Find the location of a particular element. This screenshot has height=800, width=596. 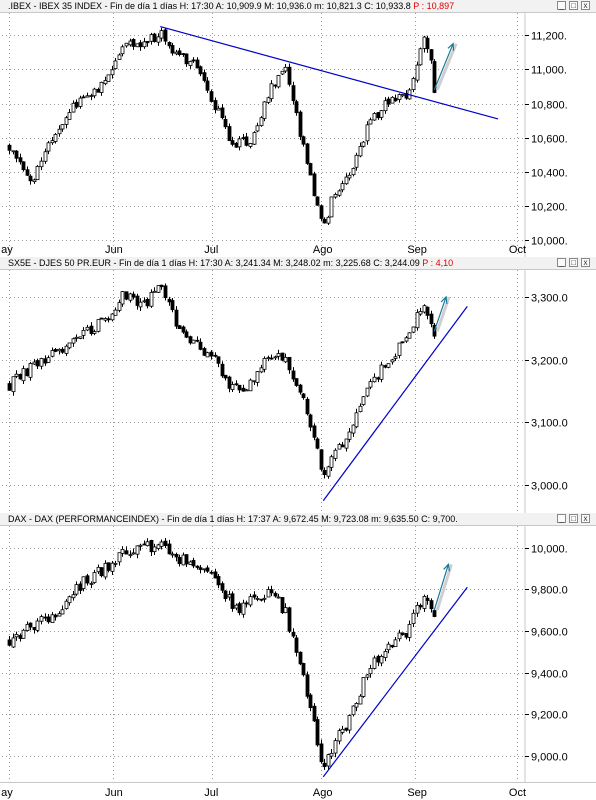

sx5e-minimize-button: _ is located at coordinates (561, 262).